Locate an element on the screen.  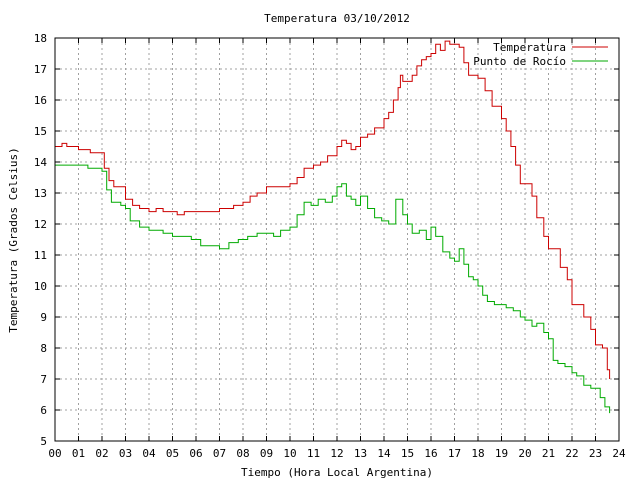
x-tick-label: 18 is located at coordinates (477, 453).